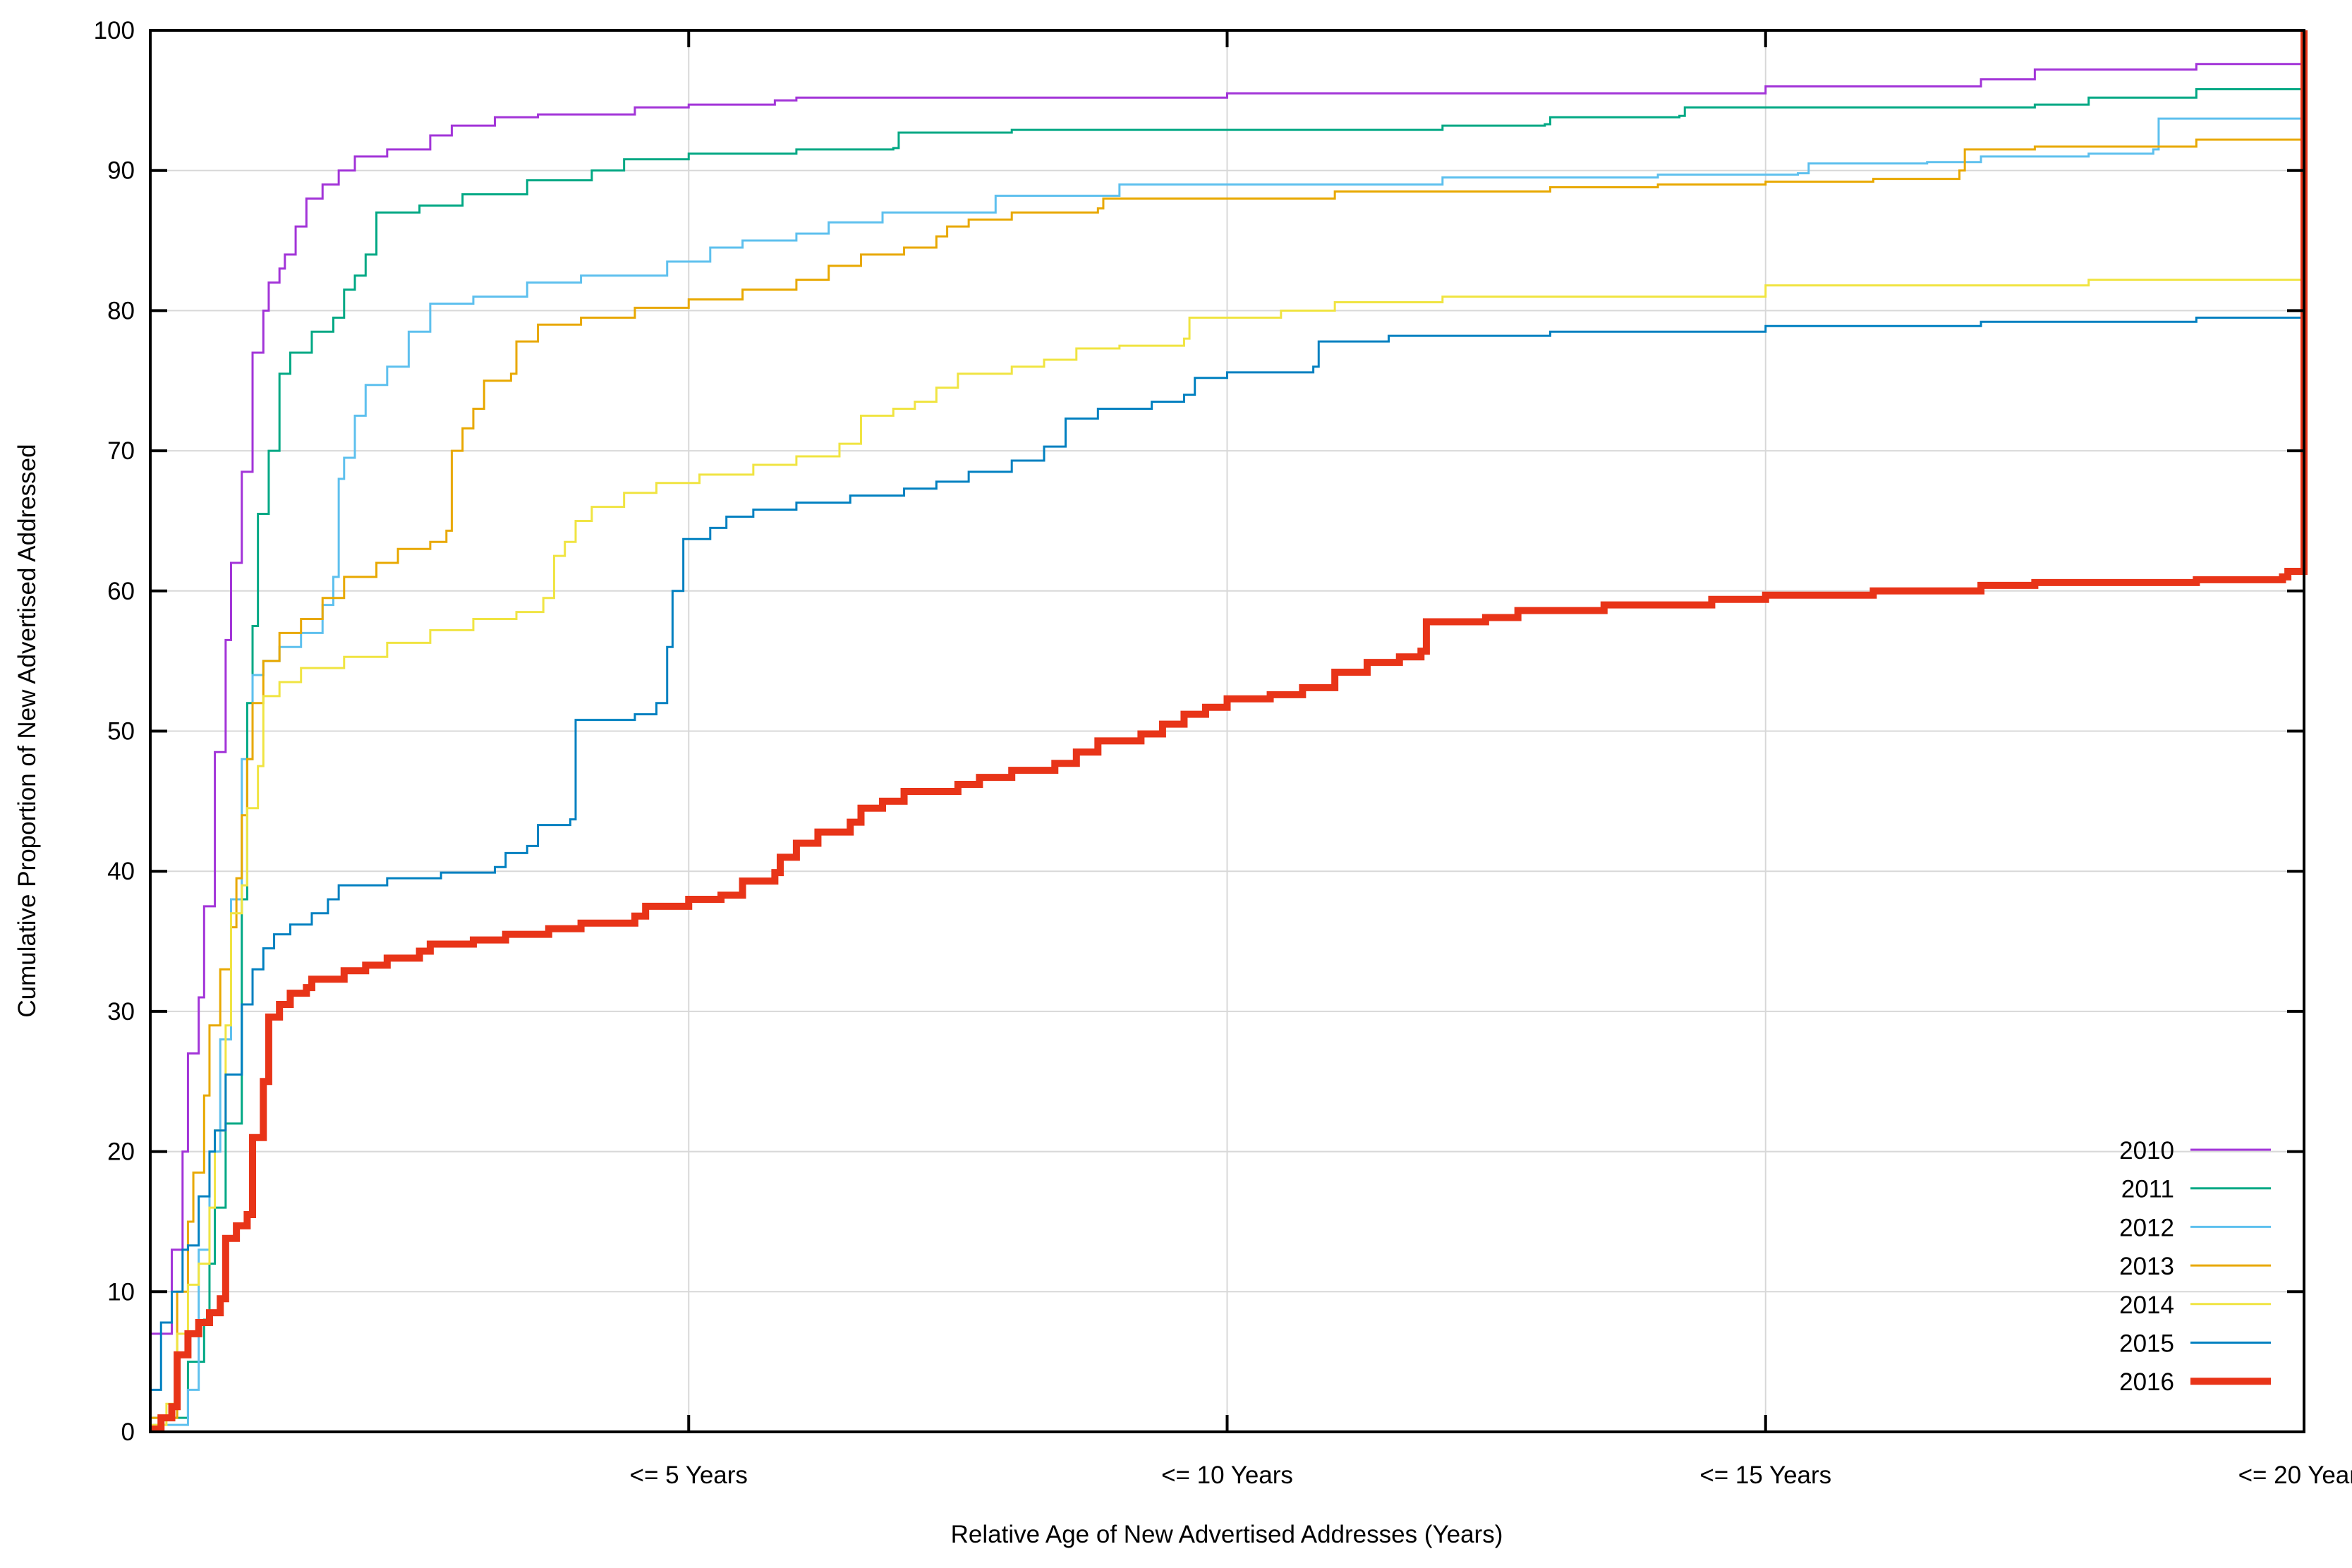 This screenshot has height=1568, width=2352. What do you see at coordinates (2146, 1227) in the screenshot?
I see `legend-label: 2012` at bounding box center [2146, 1227].